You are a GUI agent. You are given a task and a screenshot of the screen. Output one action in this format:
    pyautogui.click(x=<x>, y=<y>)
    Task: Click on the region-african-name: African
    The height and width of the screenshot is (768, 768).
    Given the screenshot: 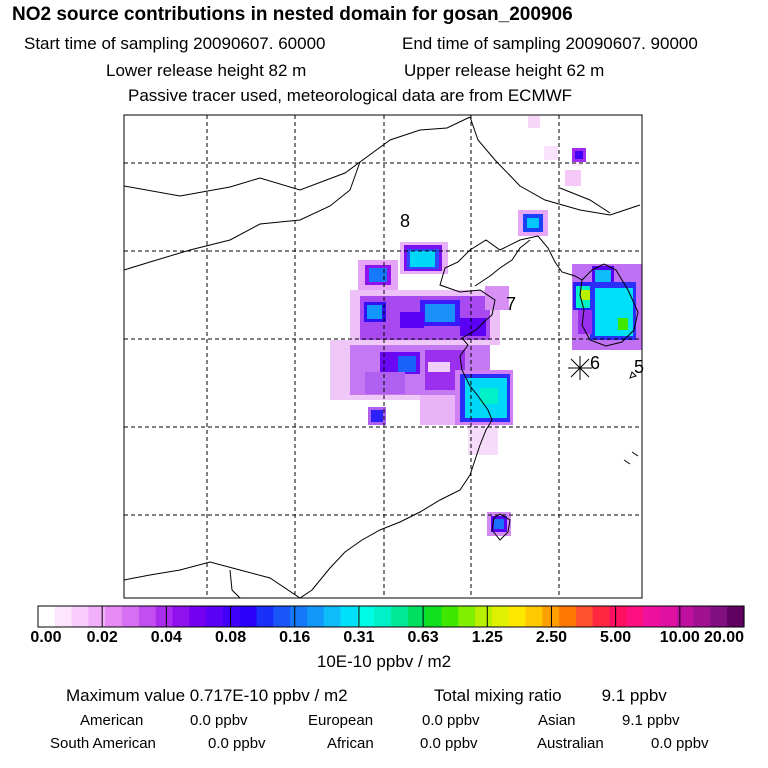 What is the action you would take?
    pyautogui.click(x=350, y=743)
    